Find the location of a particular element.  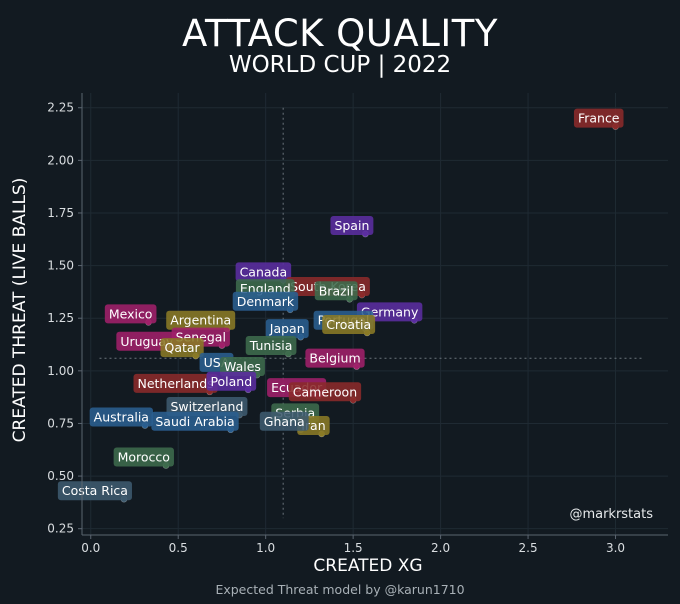

label-text: Ghana is located at coordinates (284, 421).